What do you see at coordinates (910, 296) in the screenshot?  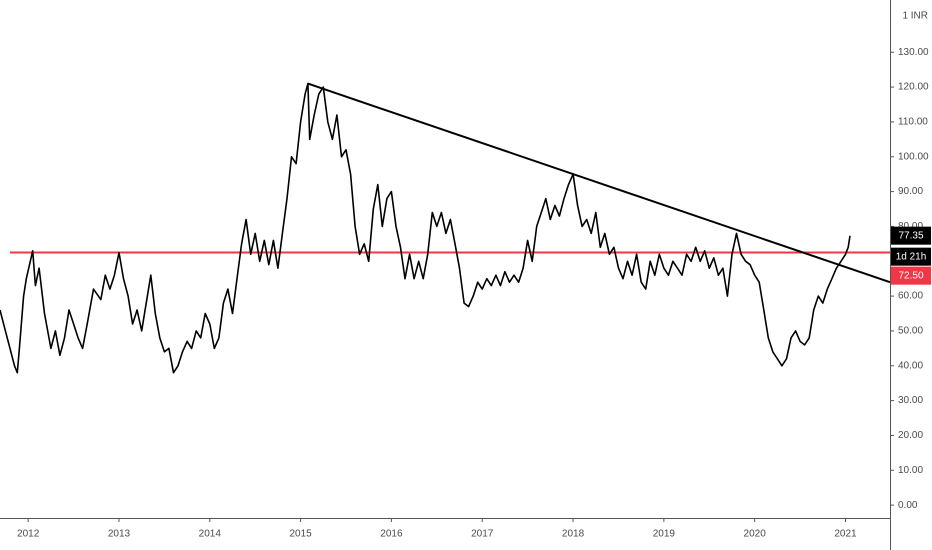 I see `y-tick-label: 60.00` at bounding box center [910, 296].